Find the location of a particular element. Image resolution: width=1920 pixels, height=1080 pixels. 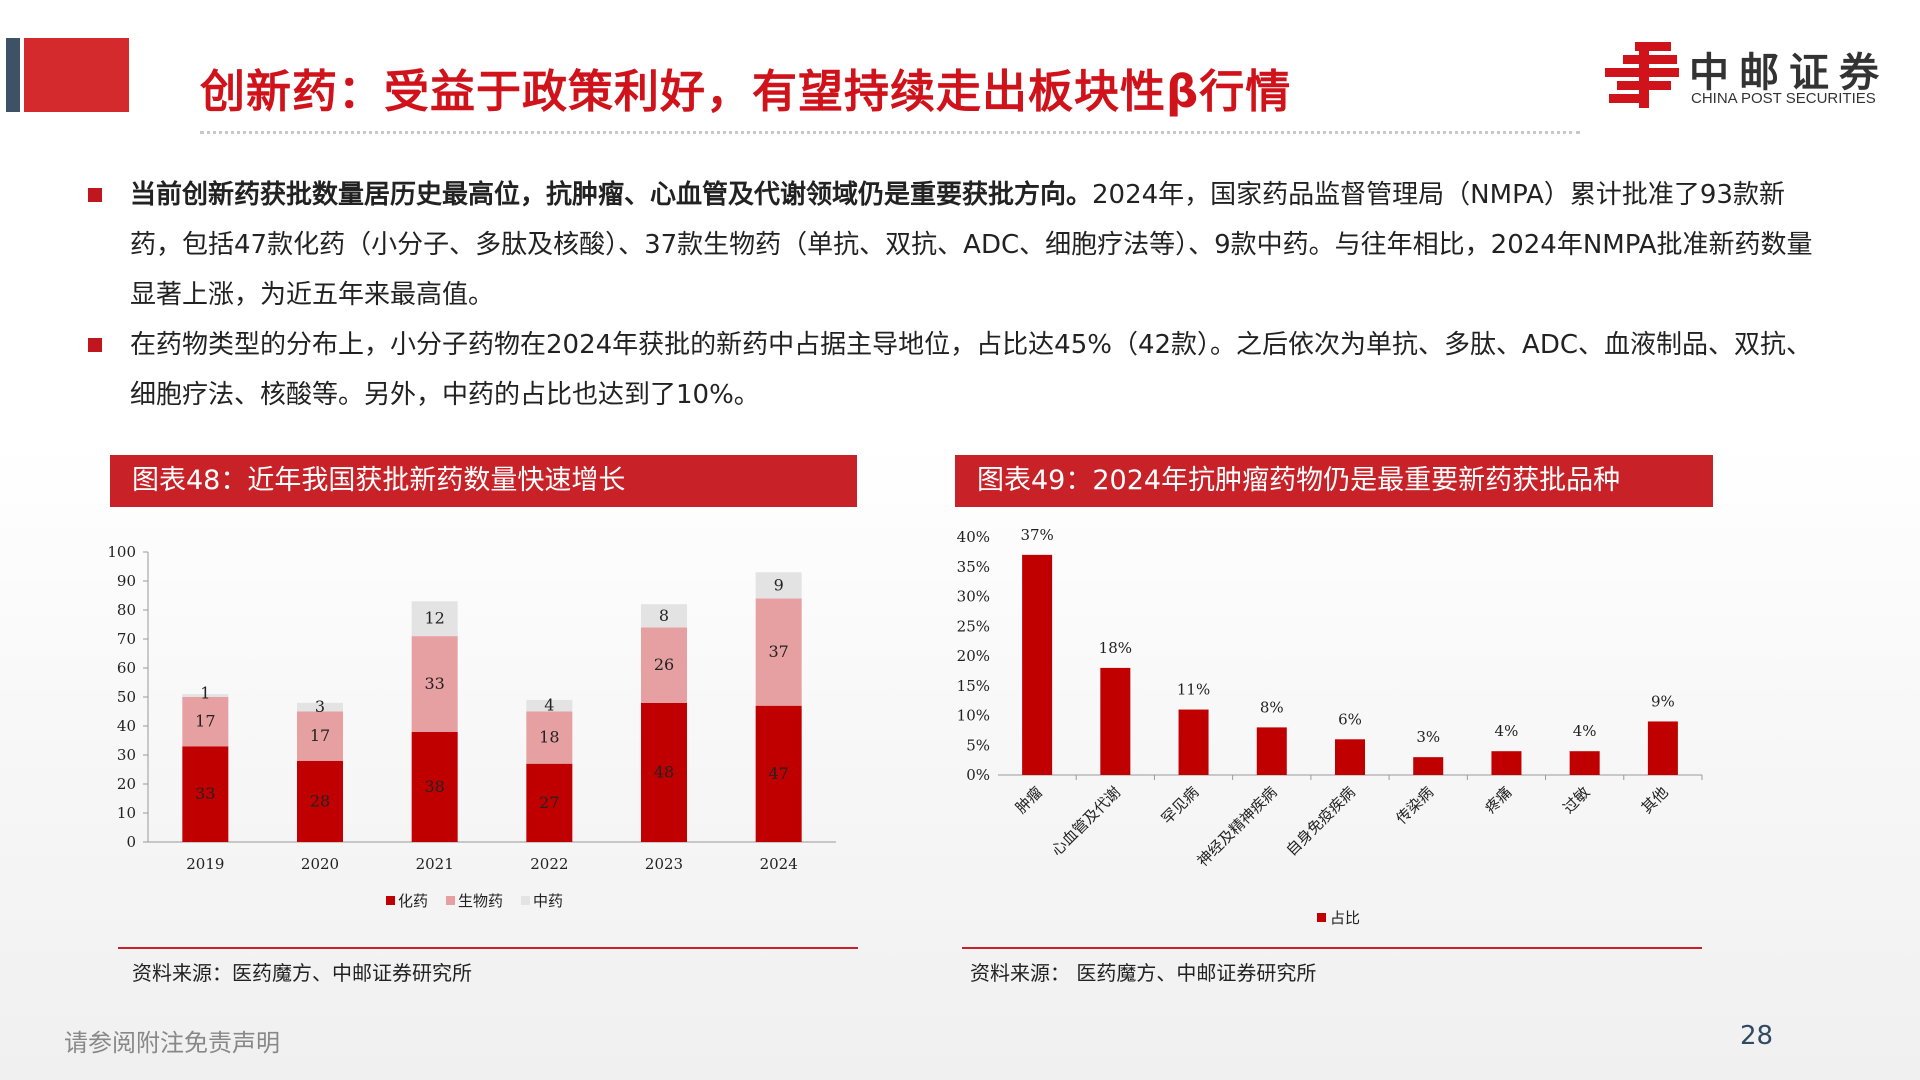

data-label: 37 is located at coordinates (778, 651).